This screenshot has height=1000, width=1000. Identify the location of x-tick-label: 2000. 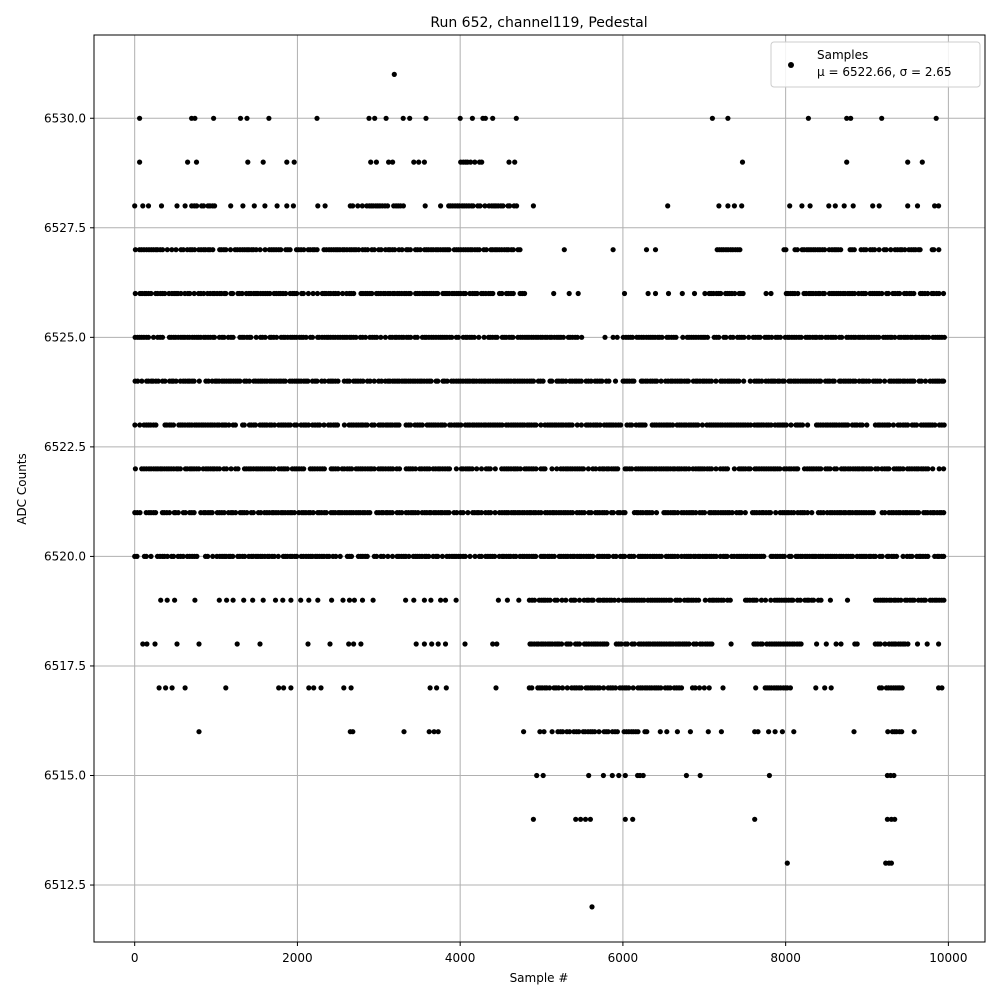
(297, 958).